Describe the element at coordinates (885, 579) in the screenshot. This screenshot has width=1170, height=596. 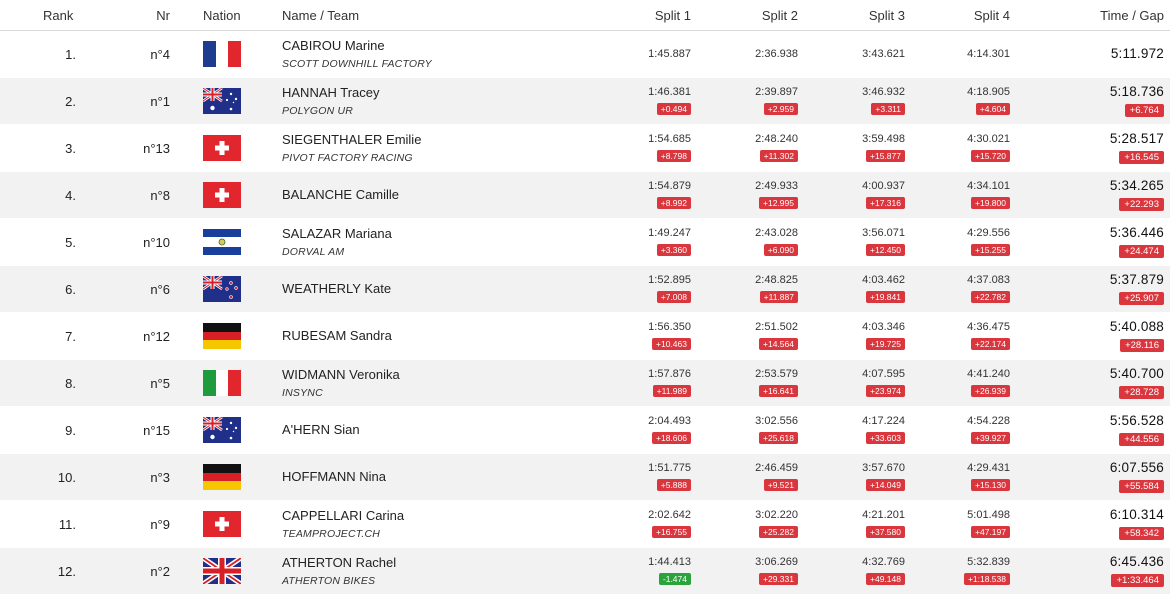
I see `split3-gap-badge: +49.148` at that location.